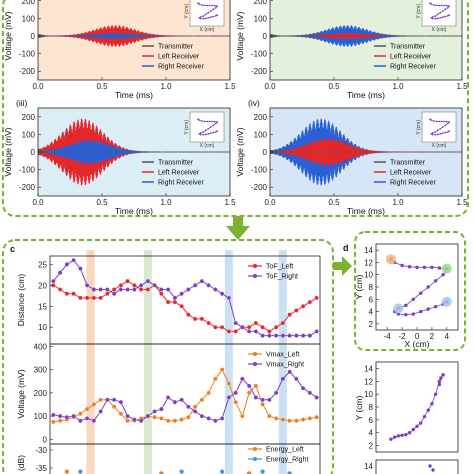 The image size is (474, 474). I want to click on y-tick-label: 2, so click(371, 324).